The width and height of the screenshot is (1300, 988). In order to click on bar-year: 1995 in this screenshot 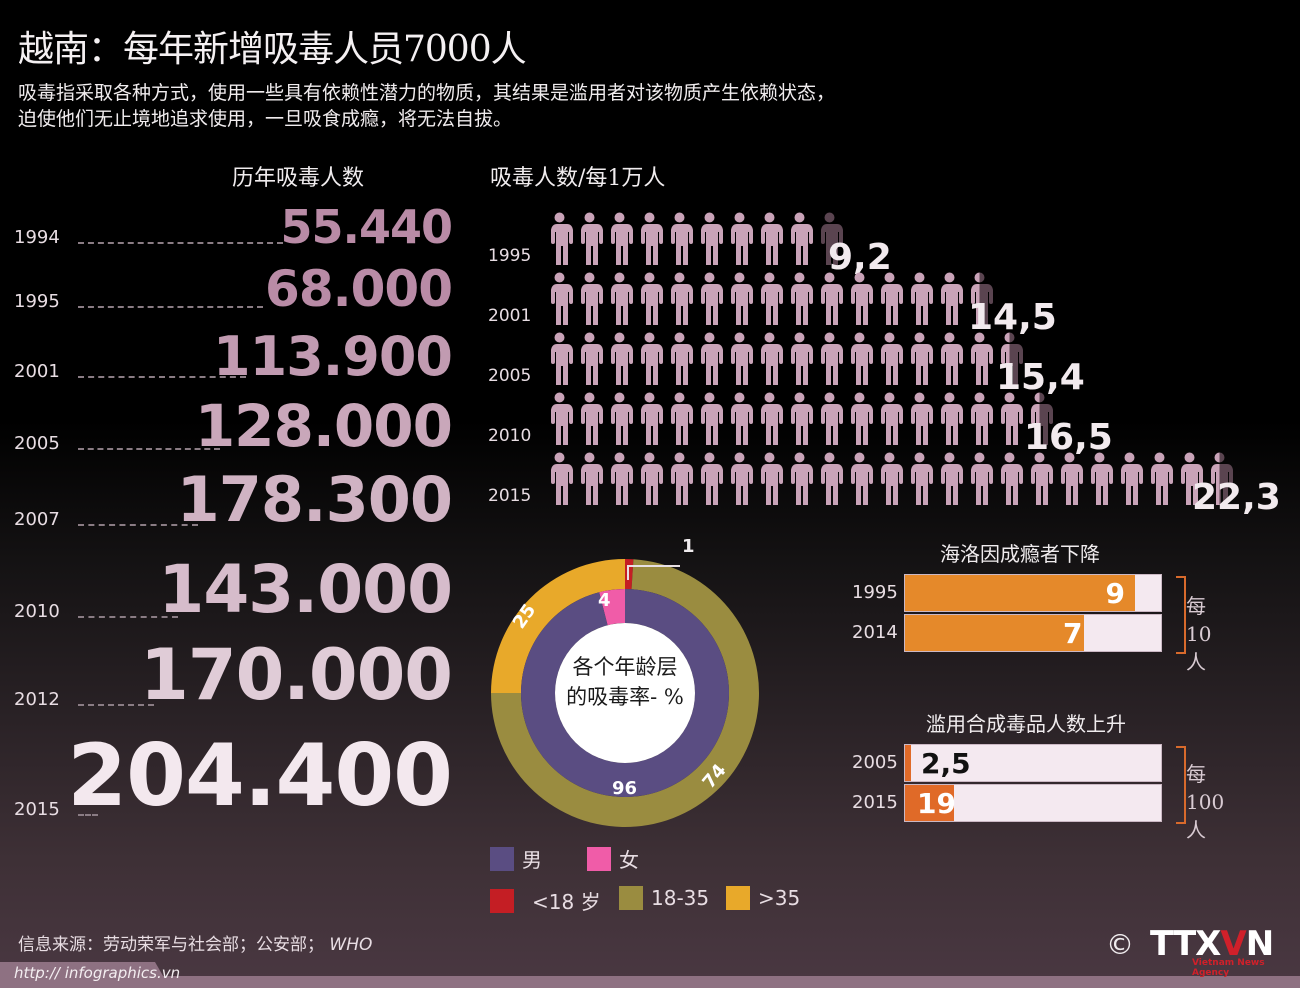, I will do `click(875, 592)`.